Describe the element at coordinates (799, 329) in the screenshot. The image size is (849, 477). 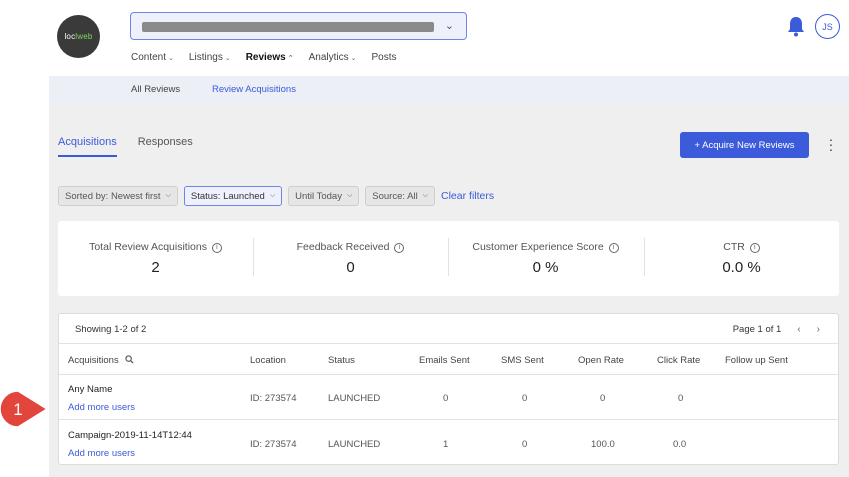
I see `chevron-left-icon: ‹` at that location.